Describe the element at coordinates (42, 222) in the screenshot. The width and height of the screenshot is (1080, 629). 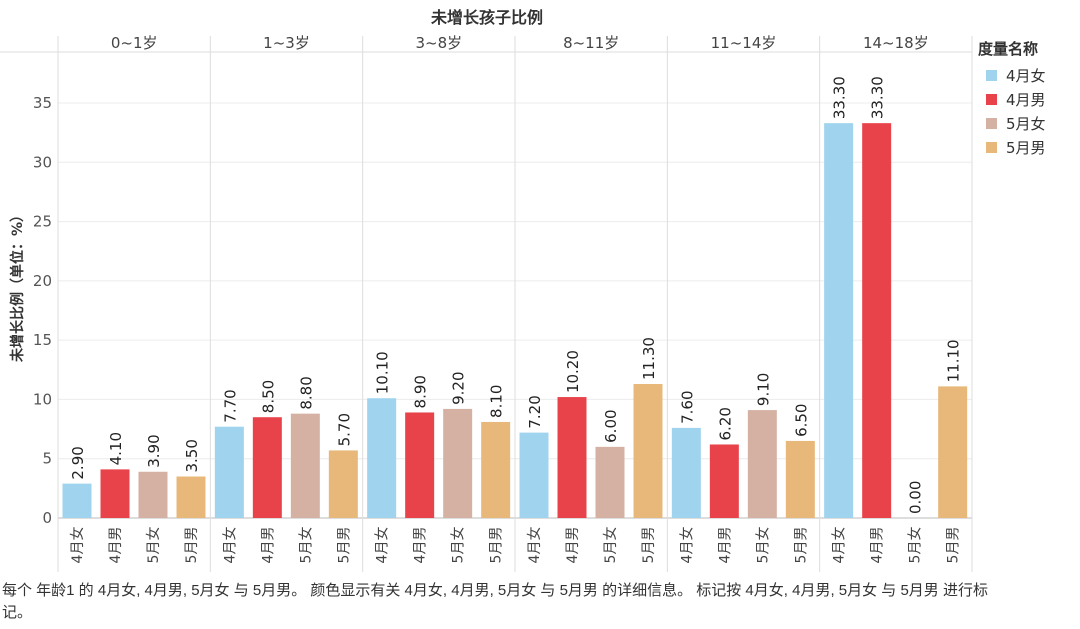
I see `y-tick-label: 25` at that location.